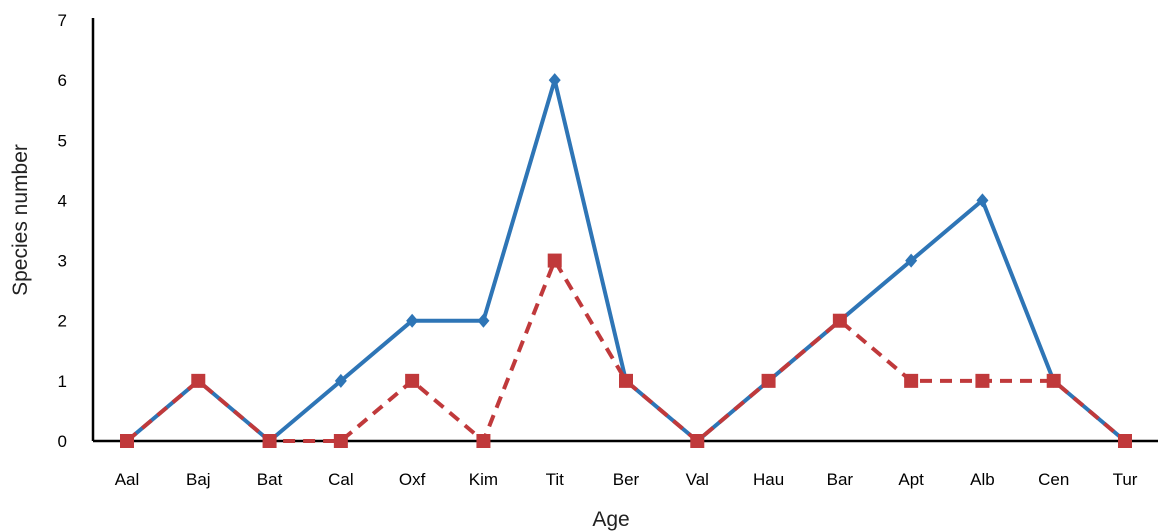 Image resolution: width=1158 pixels, height=531 pixels. I want to click on y-tick-label: 5, so click(62, 140).